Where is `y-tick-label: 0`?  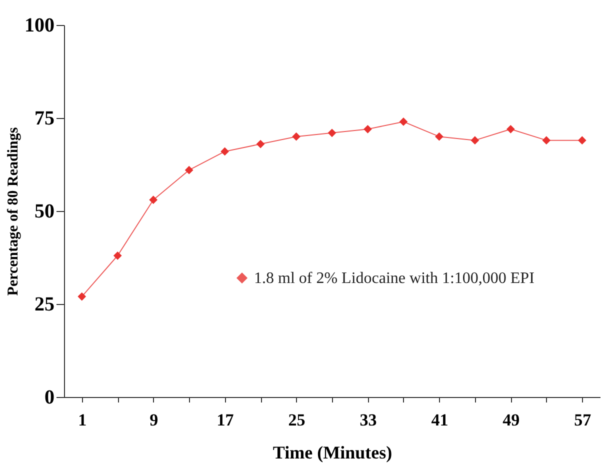
y-tick-label: 0 is located at coordinates (49, 397).